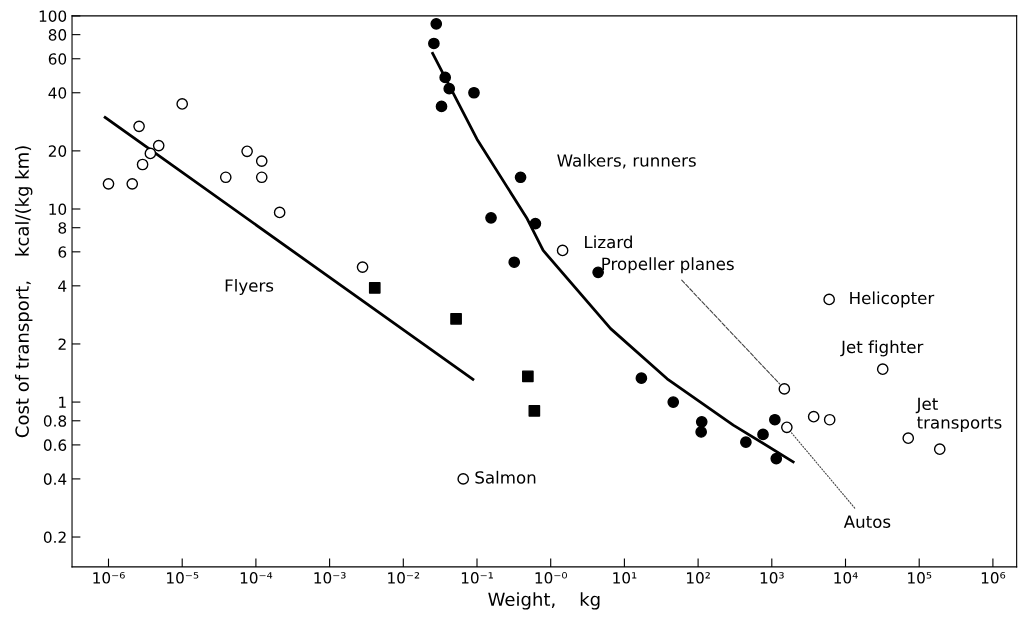  Describe the element at coordinates (57, 59) in the screenshot. I see `y-tick-label: 60` at that location.